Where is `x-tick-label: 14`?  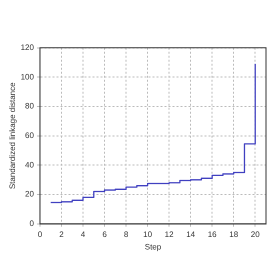 x-tick-label: 14 is located at coordinates (191, 234).